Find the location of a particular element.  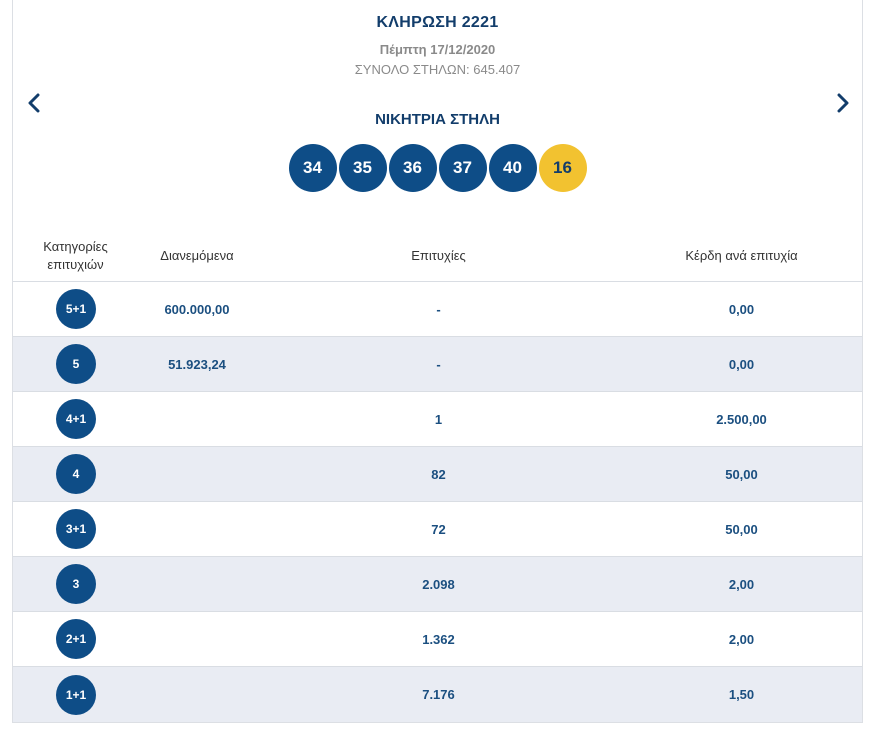

bonus-ball: 16 is located at coordinates (562, 168).